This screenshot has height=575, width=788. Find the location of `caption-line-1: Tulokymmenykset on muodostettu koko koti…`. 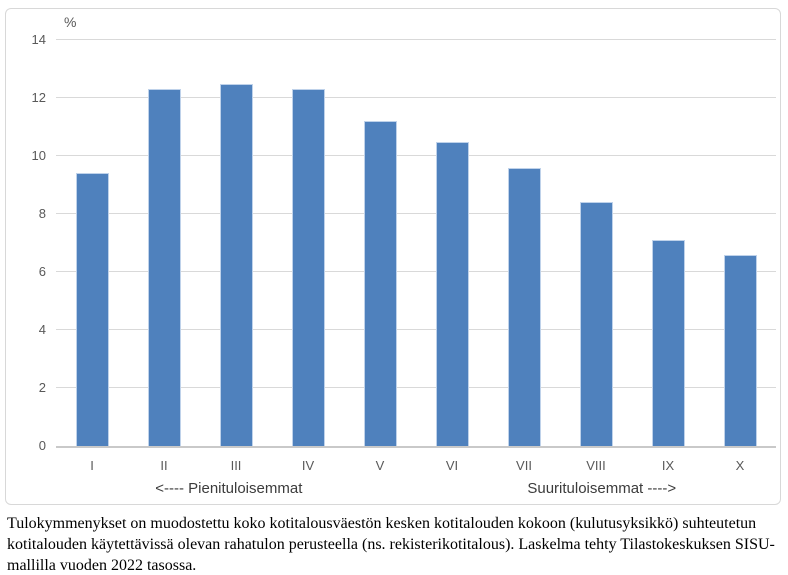

caption-line-1: Tulokymmenykset on muodostettu koko koti… is located at coordinates (382, 523).